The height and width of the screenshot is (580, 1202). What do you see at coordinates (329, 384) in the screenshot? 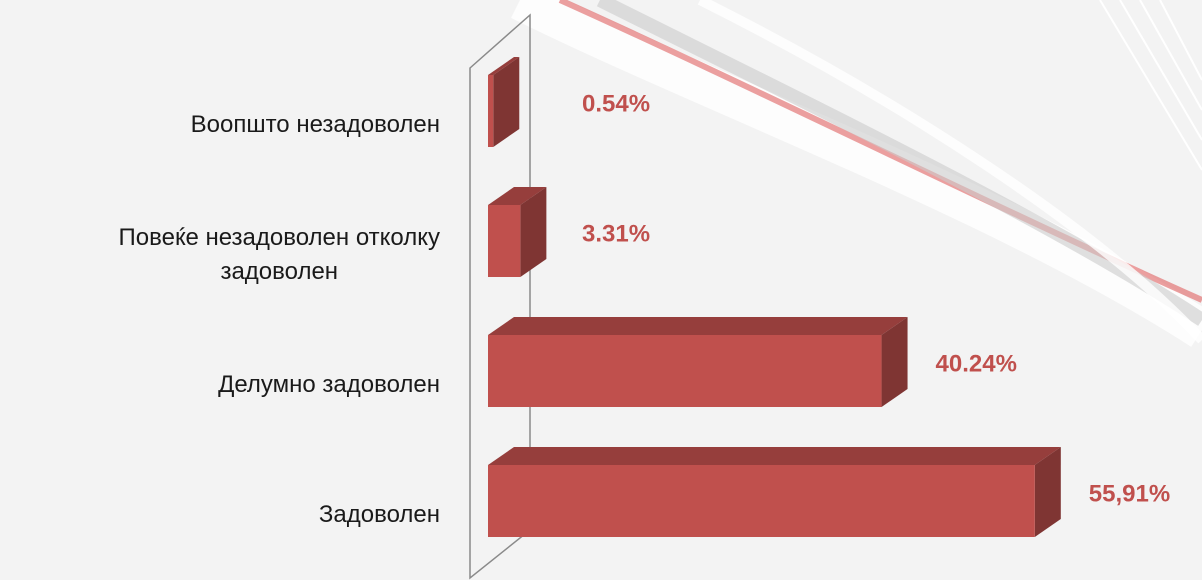
I see `category-label: Делумно задоволен` at bounding box center [329, 384].